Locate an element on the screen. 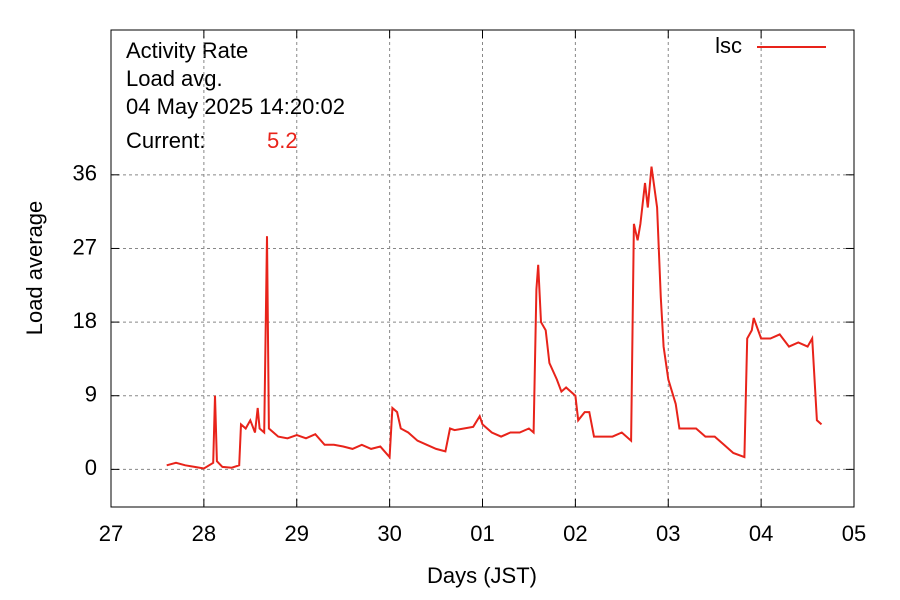  chart-subtitle: Load avg. is located at coordinates (174, 78).